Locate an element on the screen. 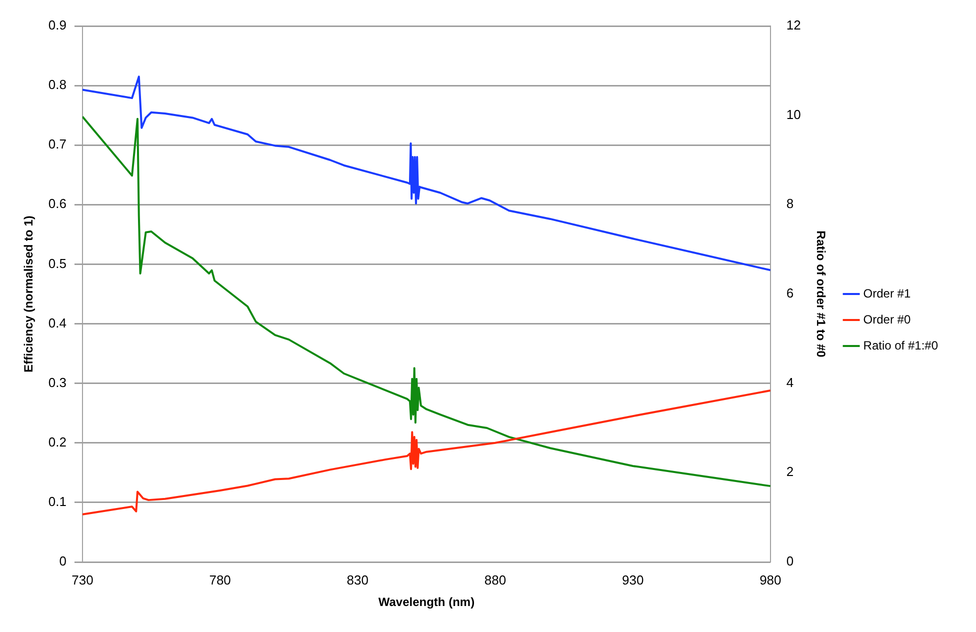 The height and width of the screenshot is (632, 976). y2-tick-label: 6 is located at coordinates (790, 293).